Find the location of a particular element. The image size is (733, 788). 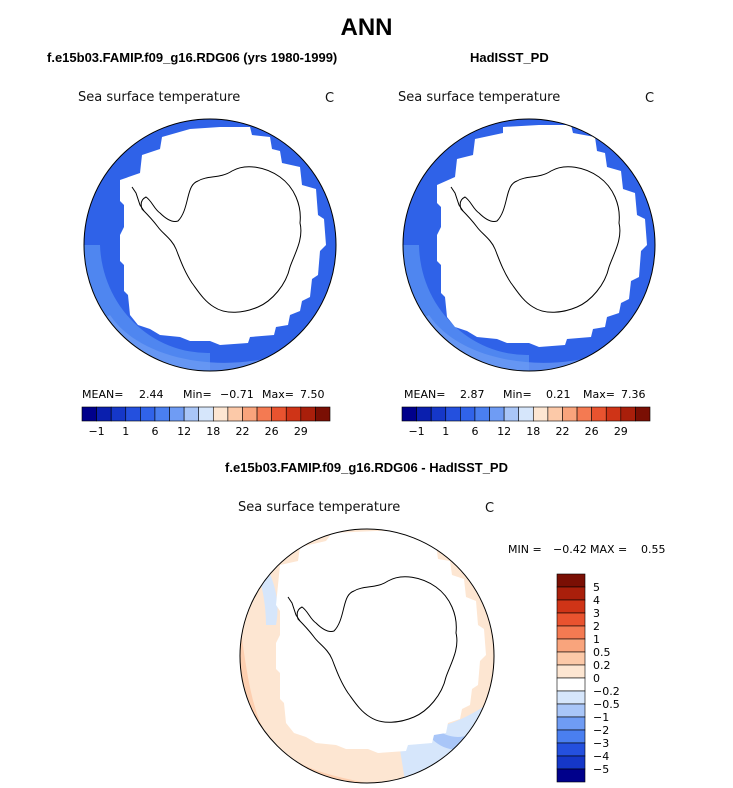

diff-max-value: 0.55 is located at coordinates (653, 549).